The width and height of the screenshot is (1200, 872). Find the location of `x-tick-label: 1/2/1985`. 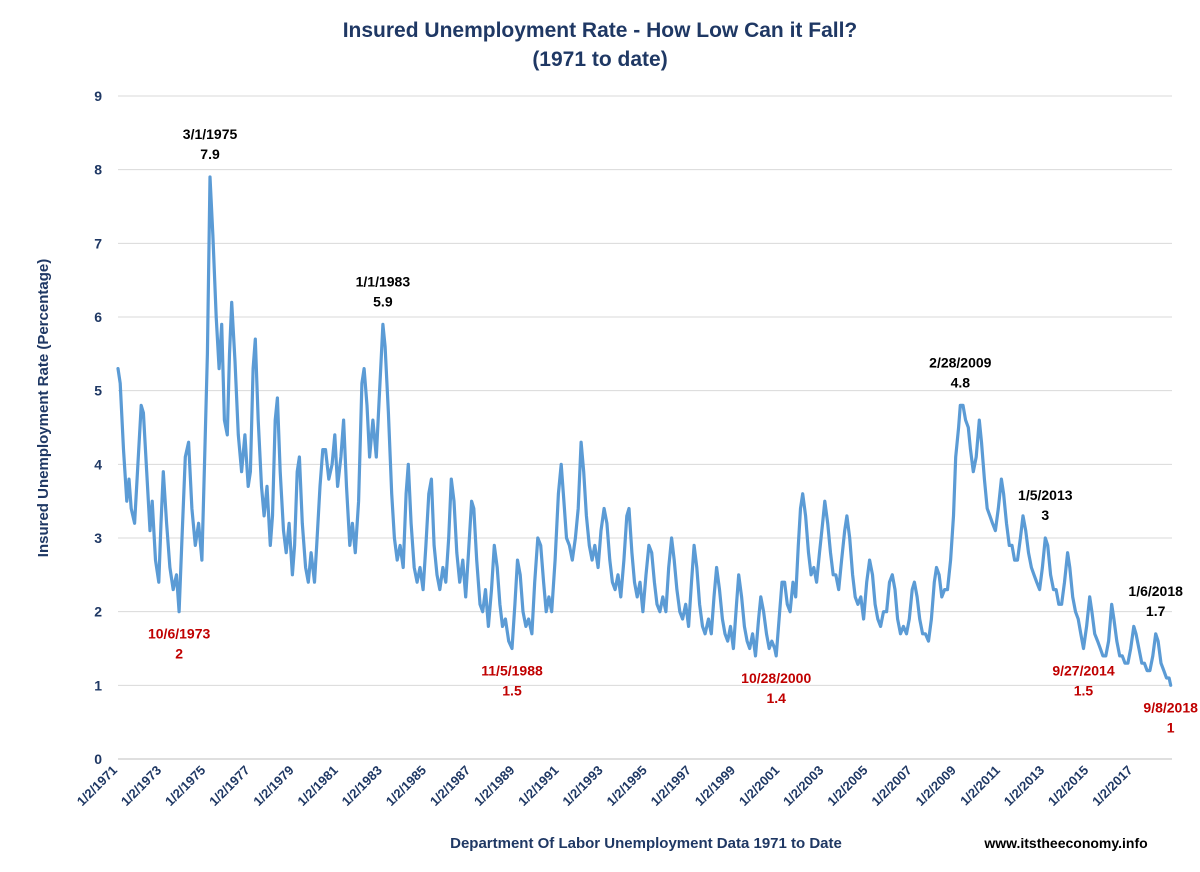

x-tick-label: 1/2/1985 is located at coordinates (406, 786).